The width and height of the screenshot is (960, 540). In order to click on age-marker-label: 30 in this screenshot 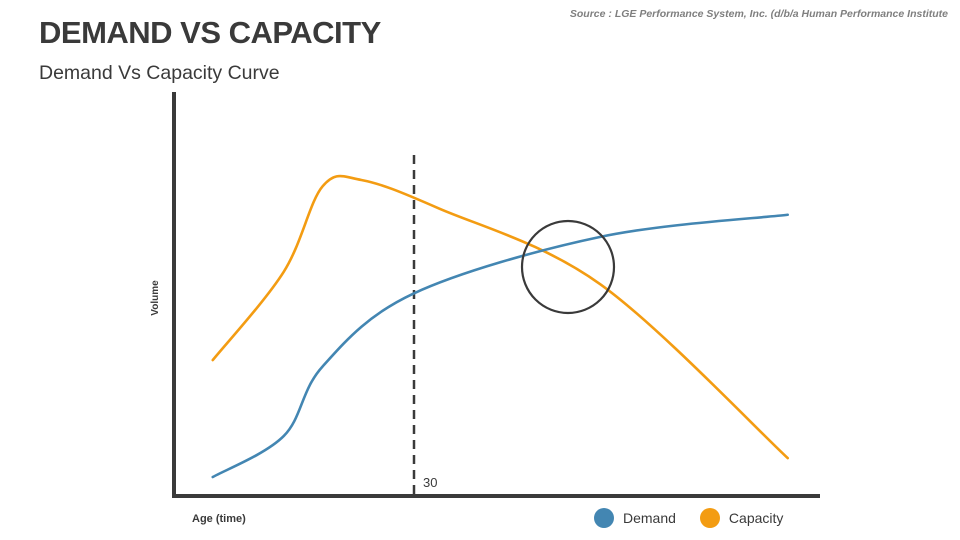, I will do `click(430, 482)`.